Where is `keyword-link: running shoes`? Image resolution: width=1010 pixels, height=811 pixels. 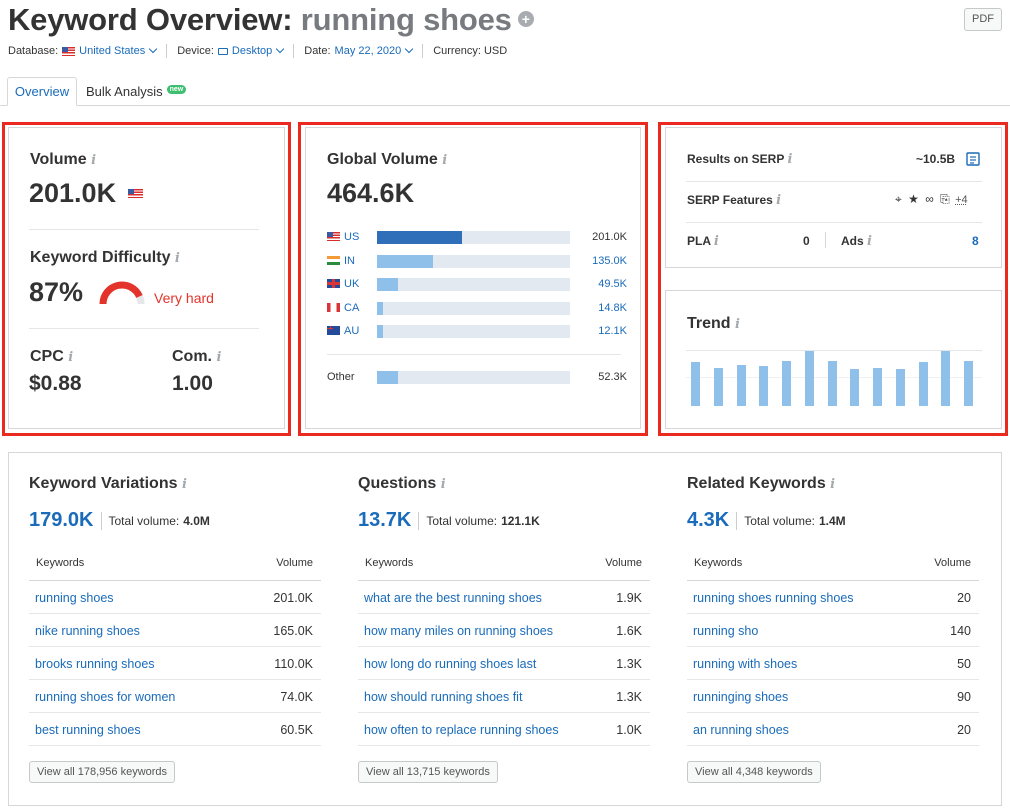 keyword-link: running shoes is located at coordinates (74, 598).